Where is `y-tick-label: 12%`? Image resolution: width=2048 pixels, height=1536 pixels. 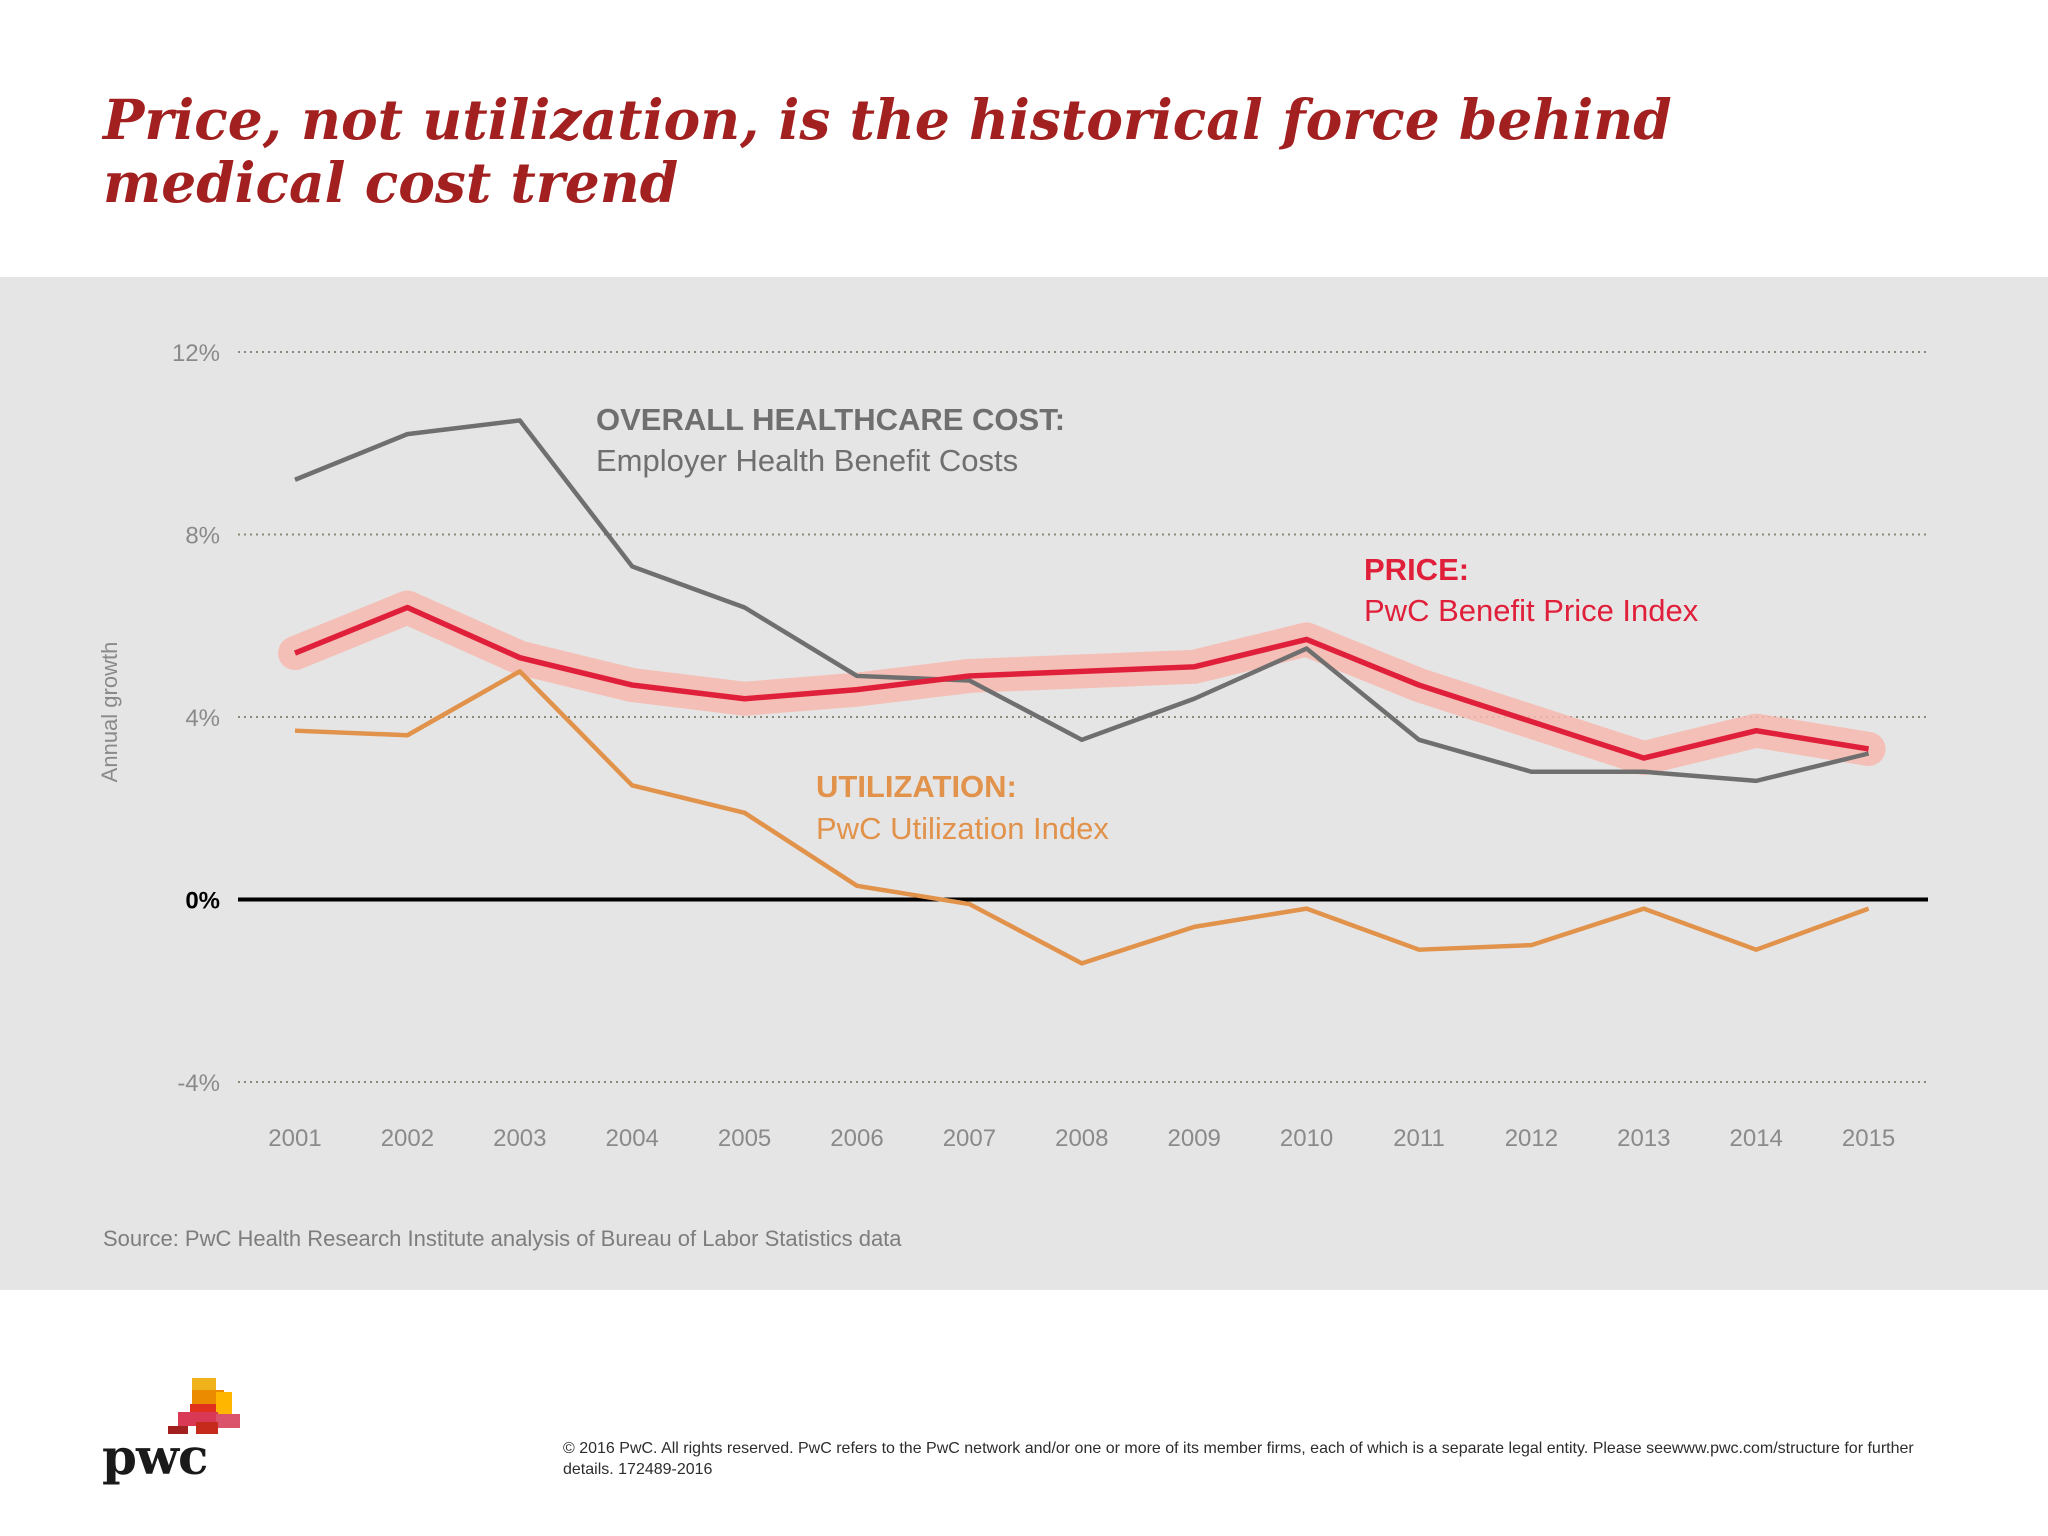 y-tick-label: 12% is located at coordinates (196, 353).